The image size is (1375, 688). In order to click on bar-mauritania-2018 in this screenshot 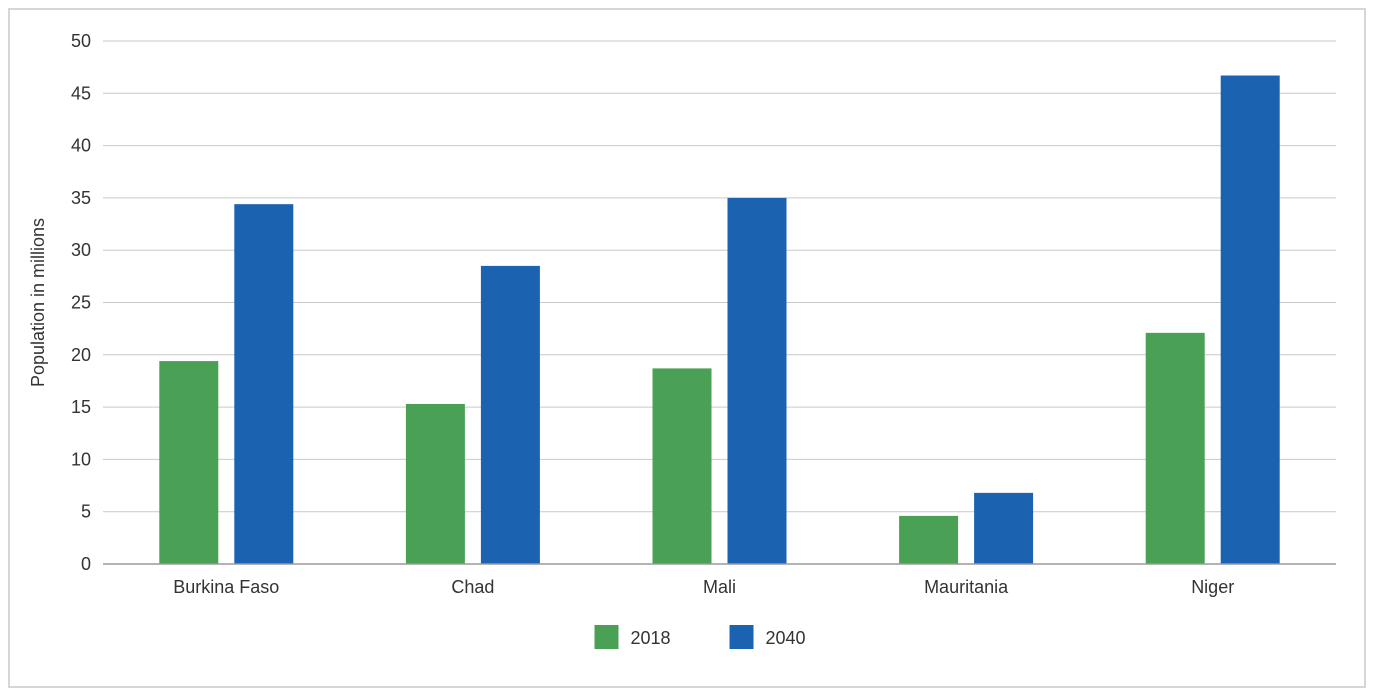, I will do `click(929, 539)`.